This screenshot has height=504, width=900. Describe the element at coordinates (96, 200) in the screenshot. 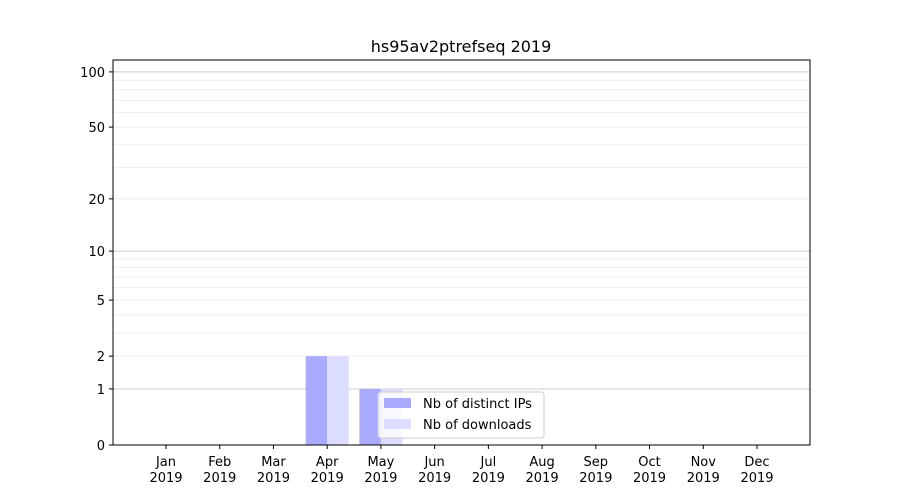

I see `y-tick-label: 20` at that location.